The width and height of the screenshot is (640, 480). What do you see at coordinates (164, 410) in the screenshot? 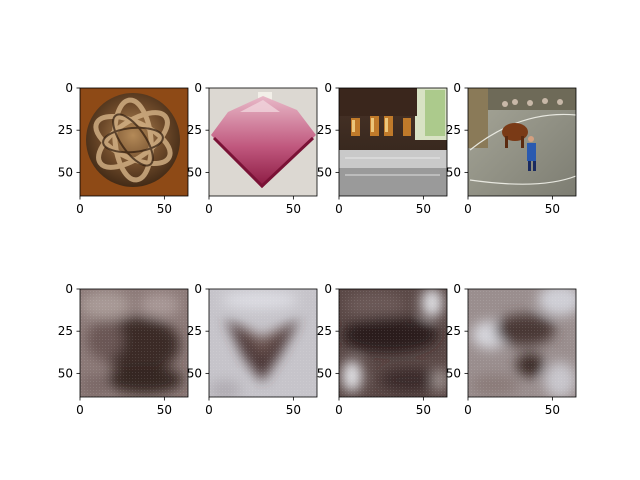
I see `x-tick-label-r2c1-50: 50` at bounding box center [164, 410].